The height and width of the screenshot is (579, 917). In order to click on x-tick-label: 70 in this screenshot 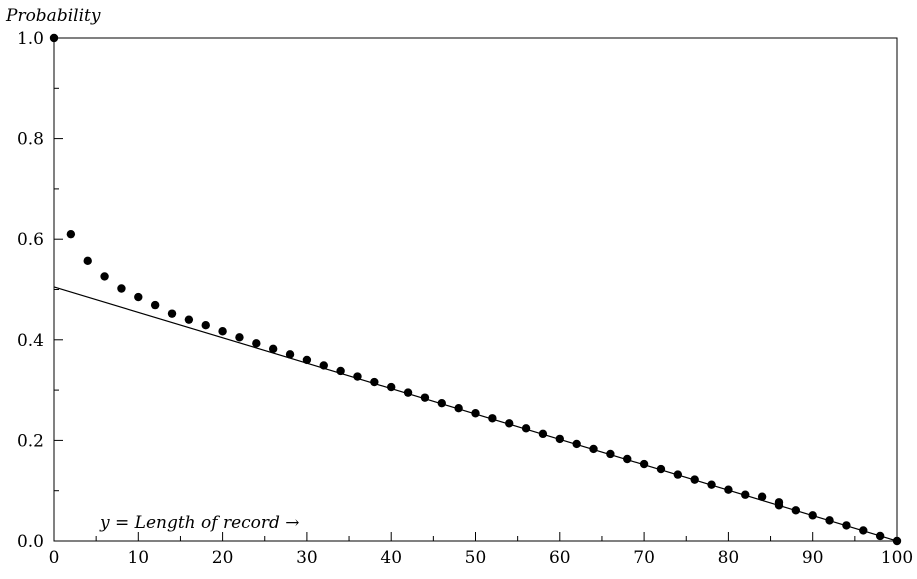, I will do `click(644, 558)`.